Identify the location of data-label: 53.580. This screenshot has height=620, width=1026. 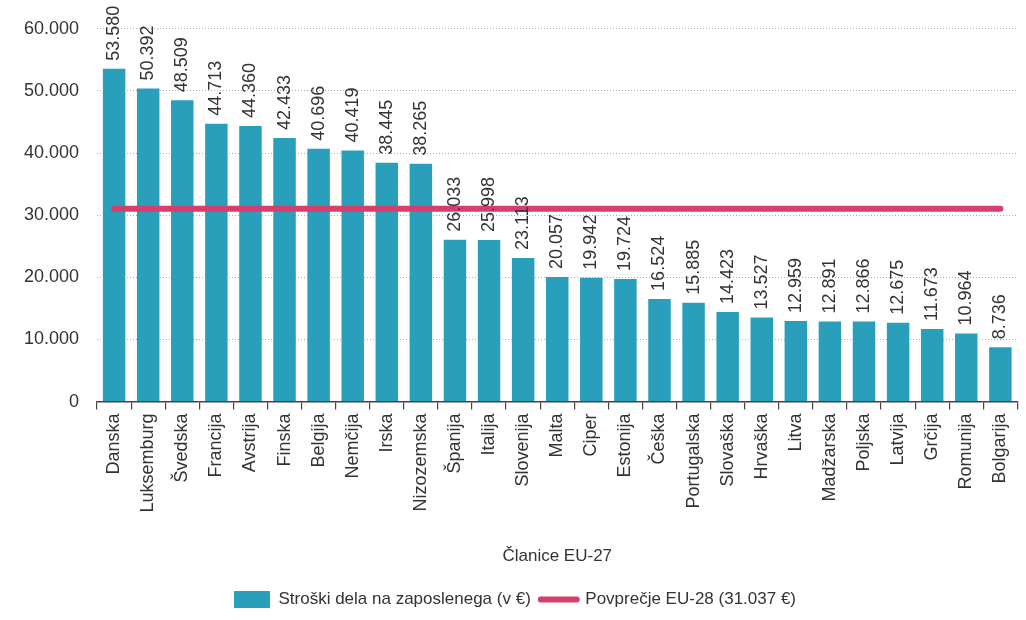
(113, 33).